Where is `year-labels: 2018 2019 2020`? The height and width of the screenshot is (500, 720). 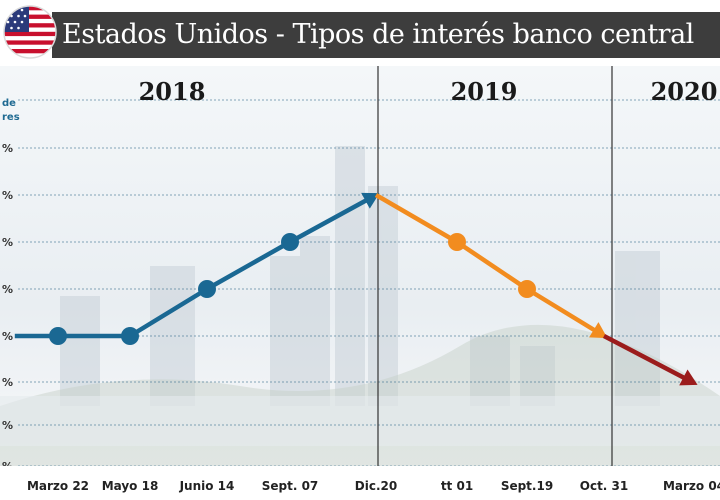
year-labels: 2018 2019 2020 is located at coordinates (428, 91).